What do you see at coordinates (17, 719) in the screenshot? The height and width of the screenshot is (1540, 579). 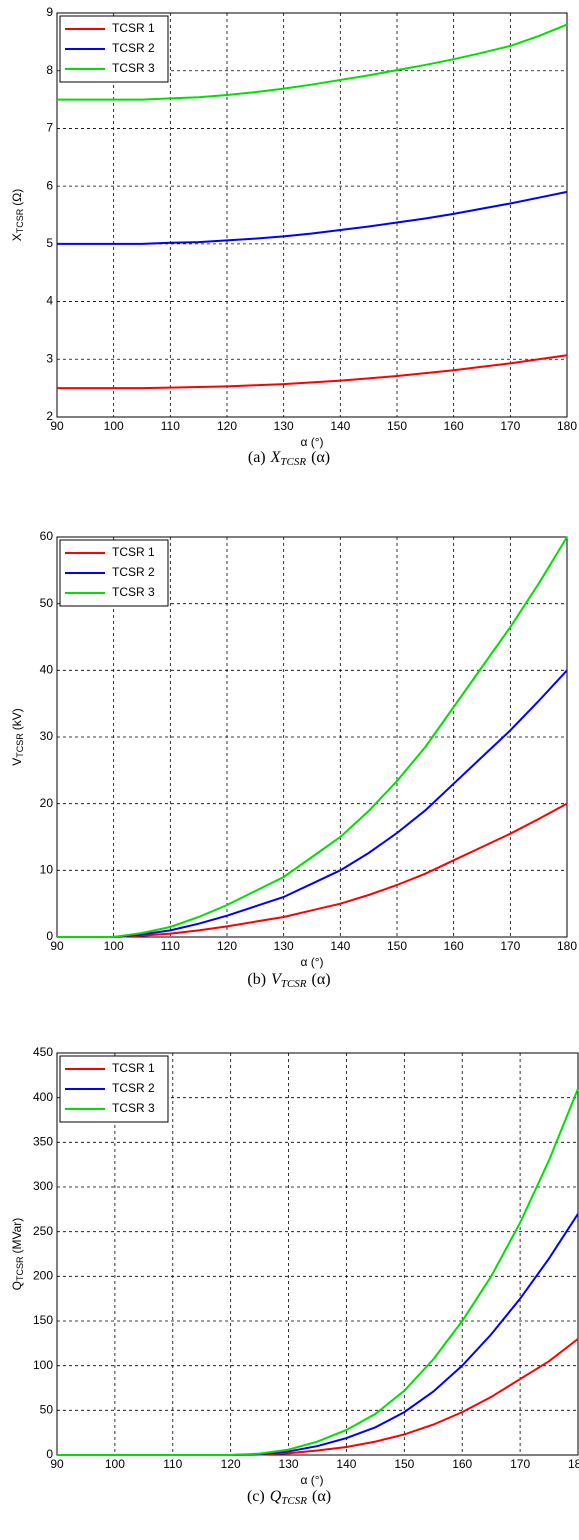 I see `y-label-unit: (kV)` at bounding box center [17, 719].